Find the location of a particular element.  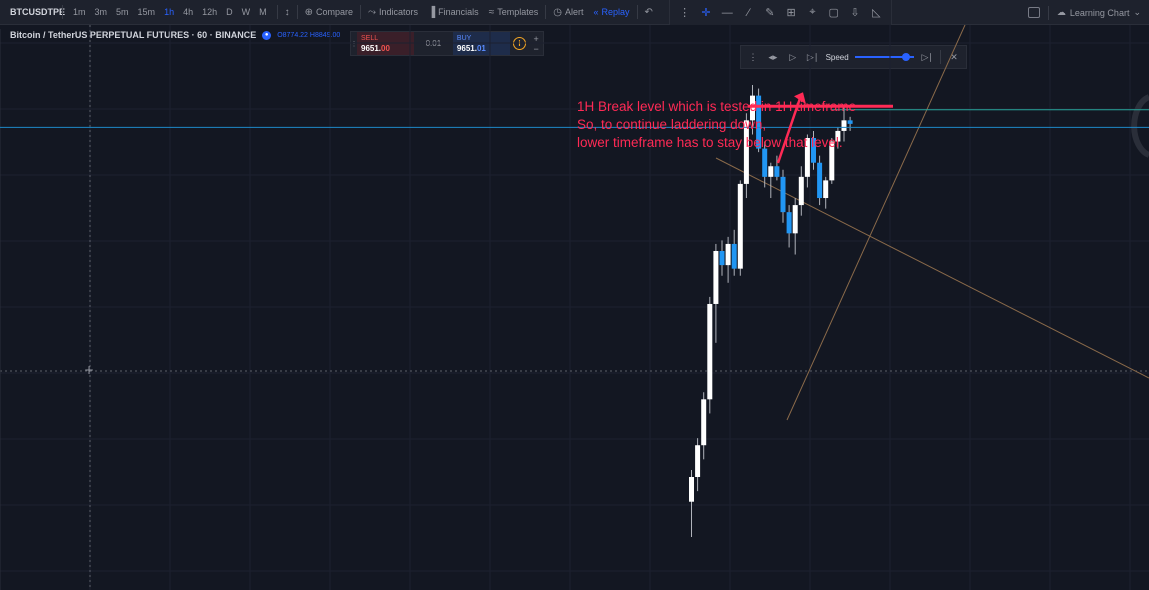

candle-series is located at coordinates (771, 311).